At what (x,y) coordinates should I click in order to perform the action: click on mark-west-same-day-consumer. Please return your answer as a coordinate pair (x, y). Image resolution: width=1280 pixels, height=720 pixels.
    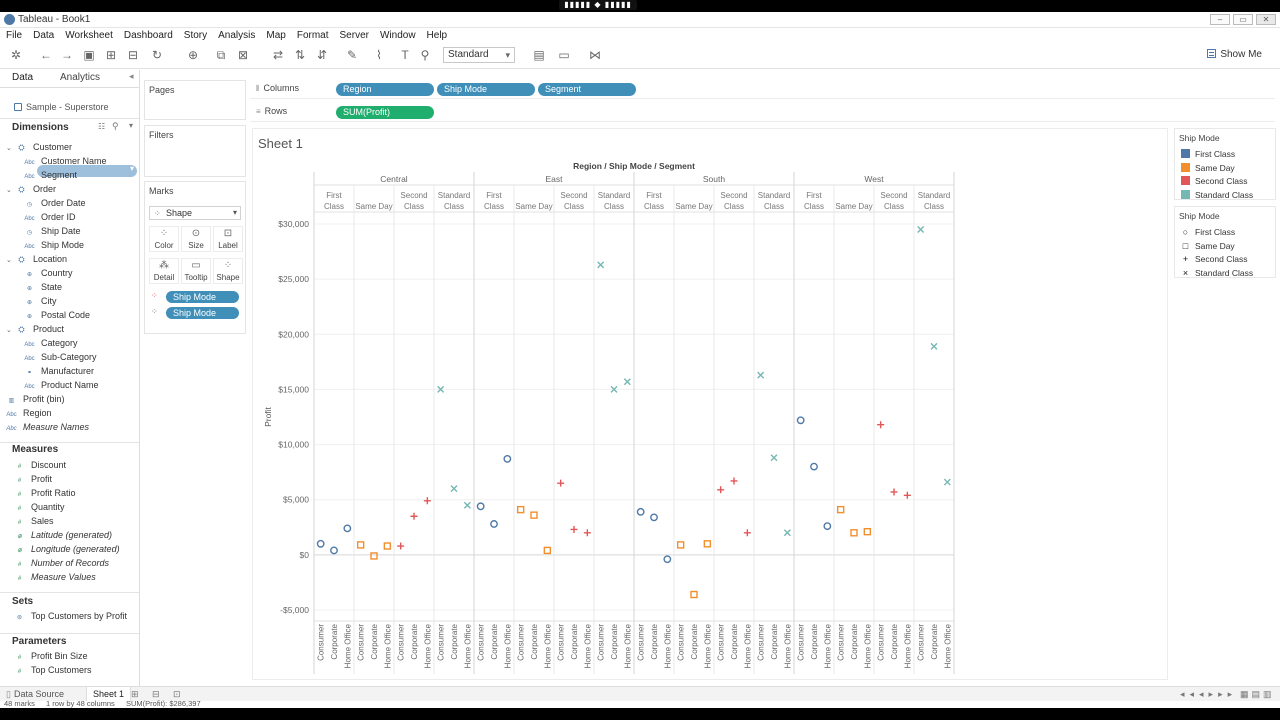
    Looking at the image, I should click on (840, 509).